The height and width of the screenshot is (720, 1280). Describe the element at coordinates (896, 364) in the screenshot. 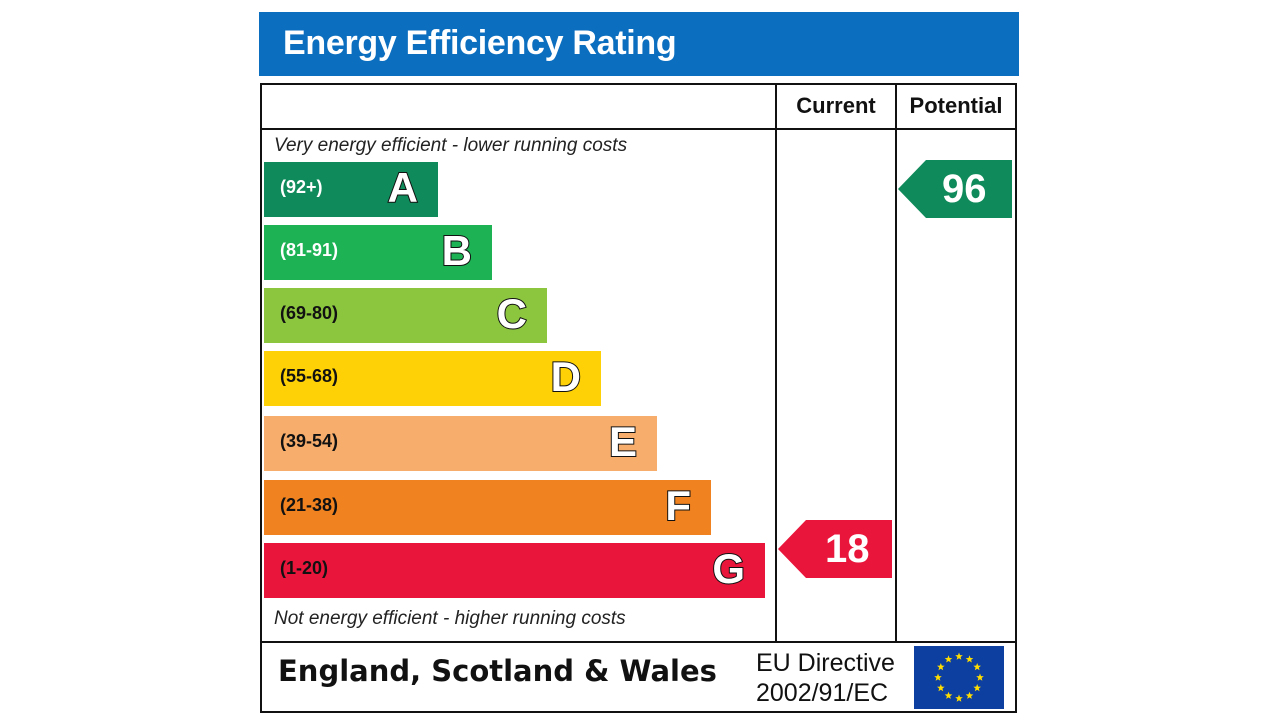

I see `potential-column-divider` at that location.